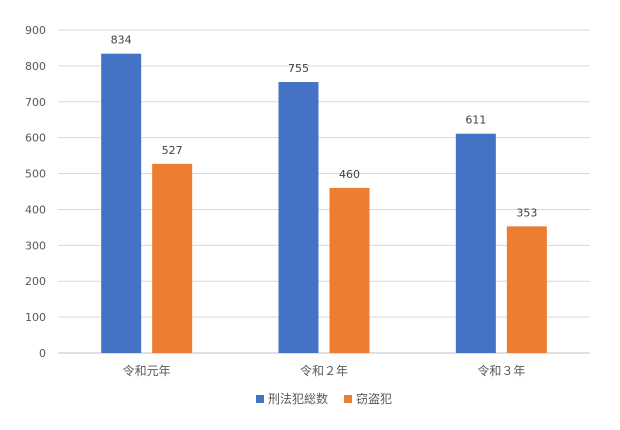  I want to click on data-label: 460, so click(349, 174).